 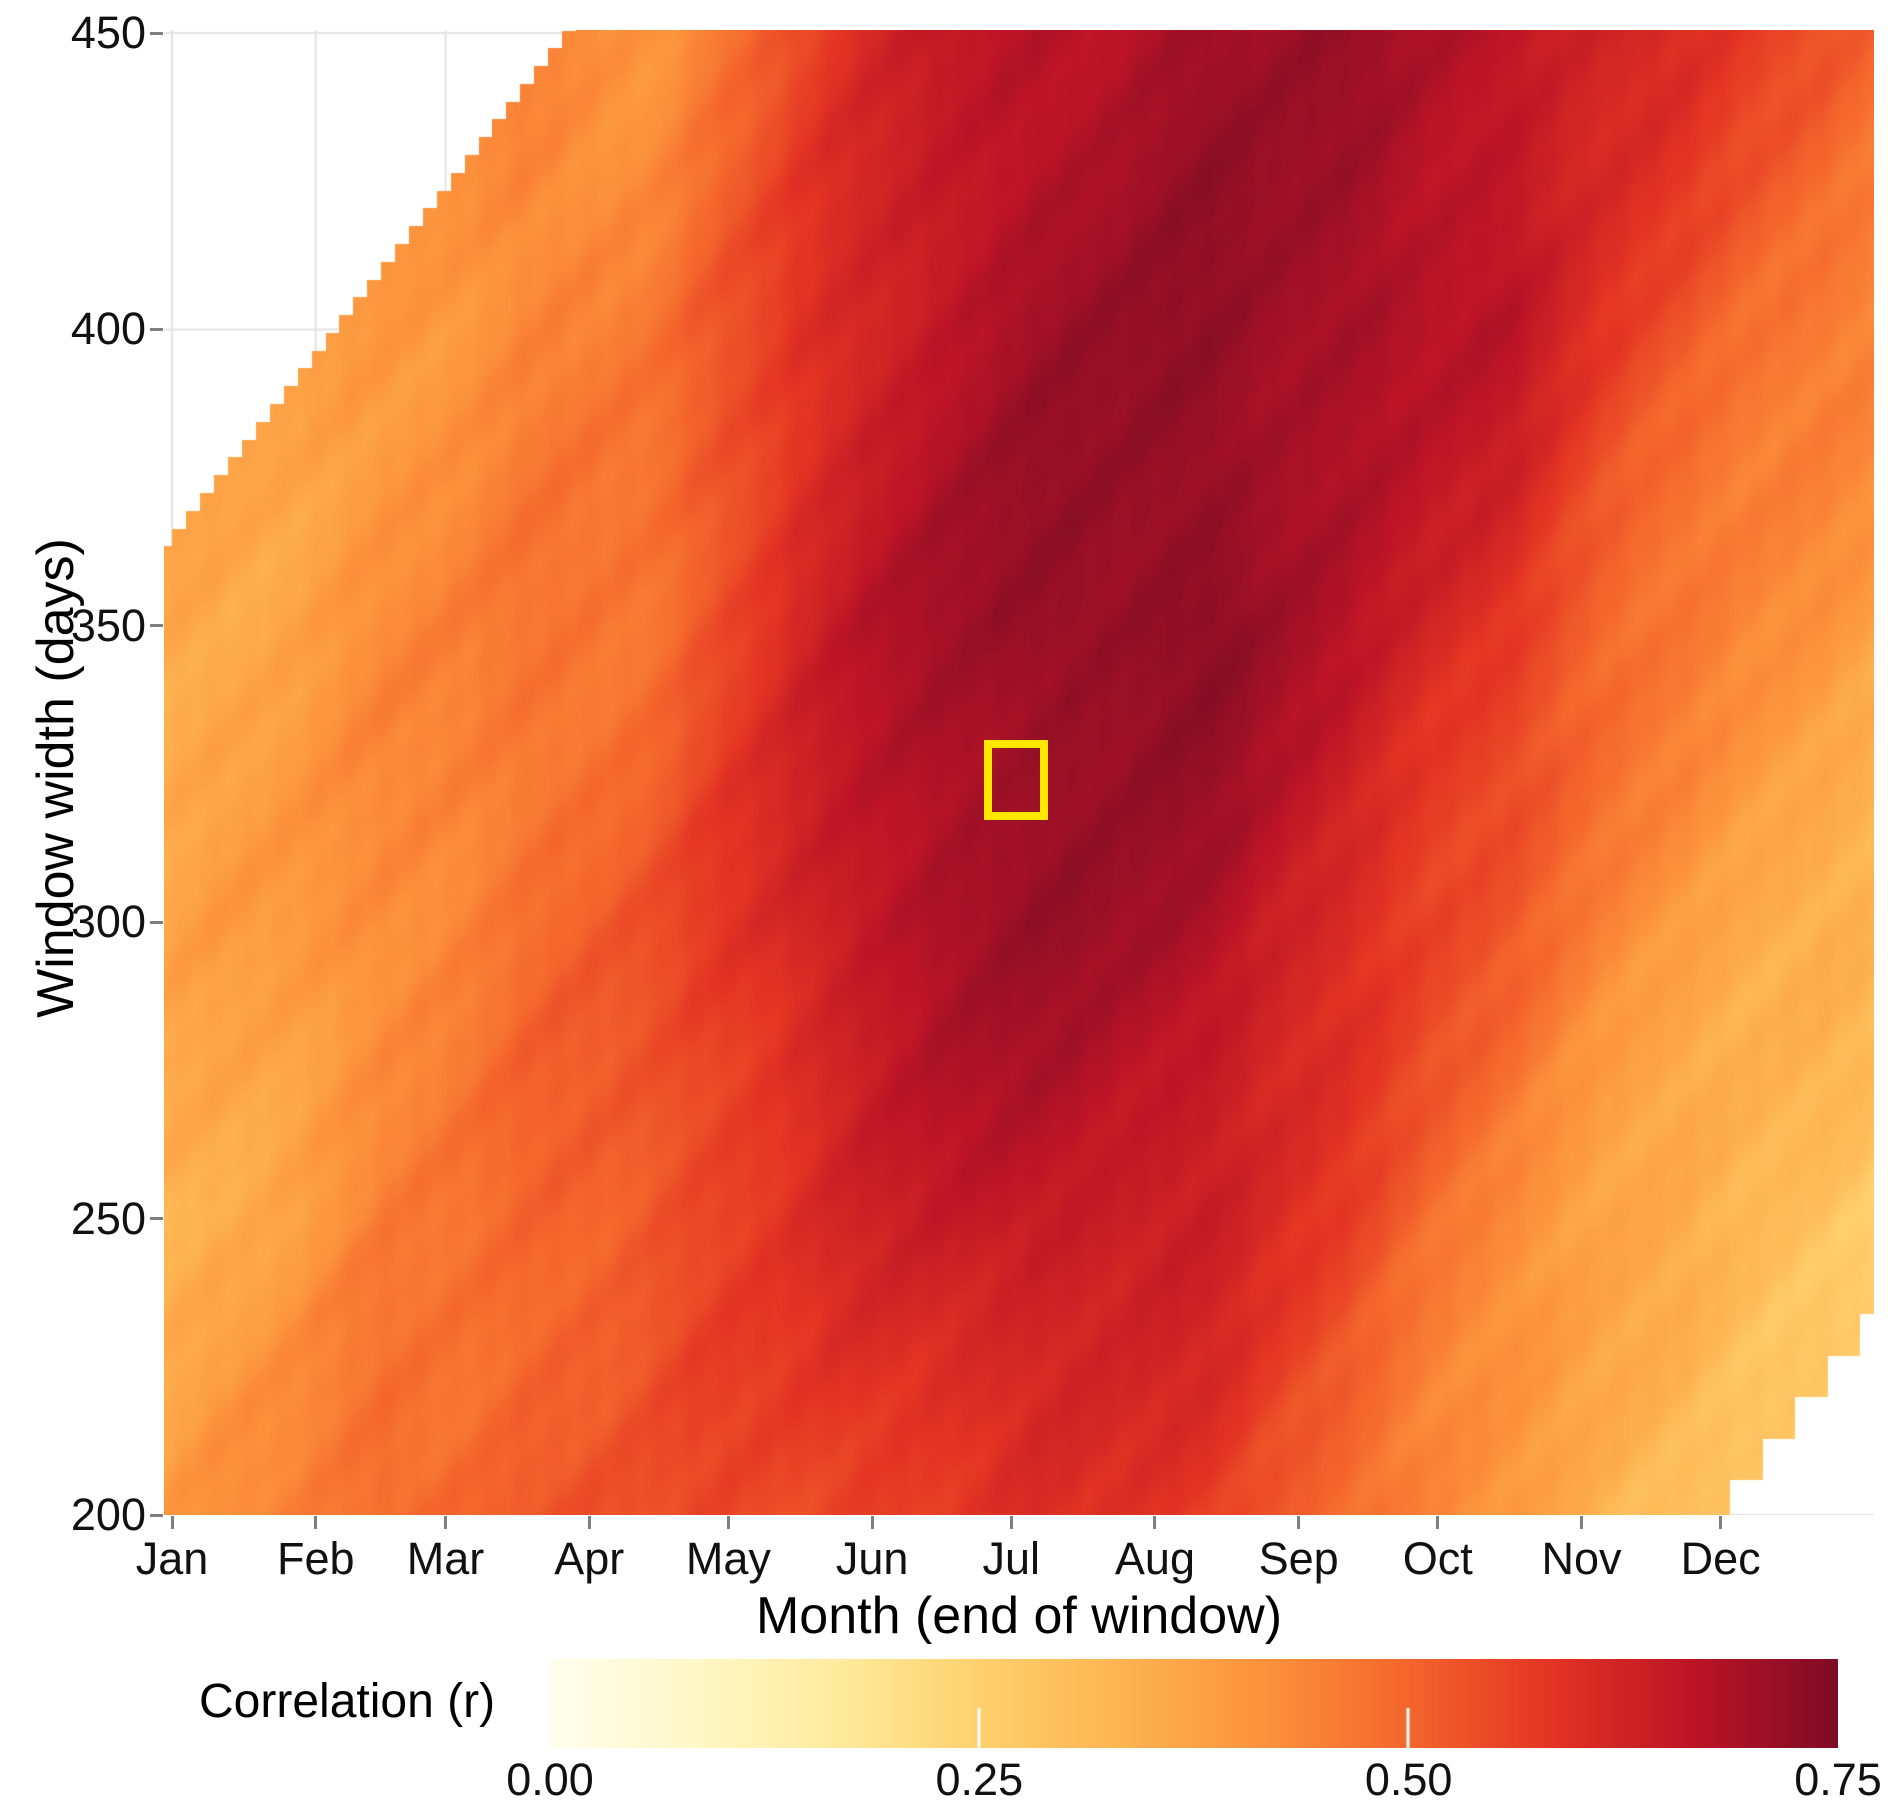 What do you see at coordinates (728, 1558) in the screenshot?
I see `x-tick-label: May` at bounding box center [728, 1558].